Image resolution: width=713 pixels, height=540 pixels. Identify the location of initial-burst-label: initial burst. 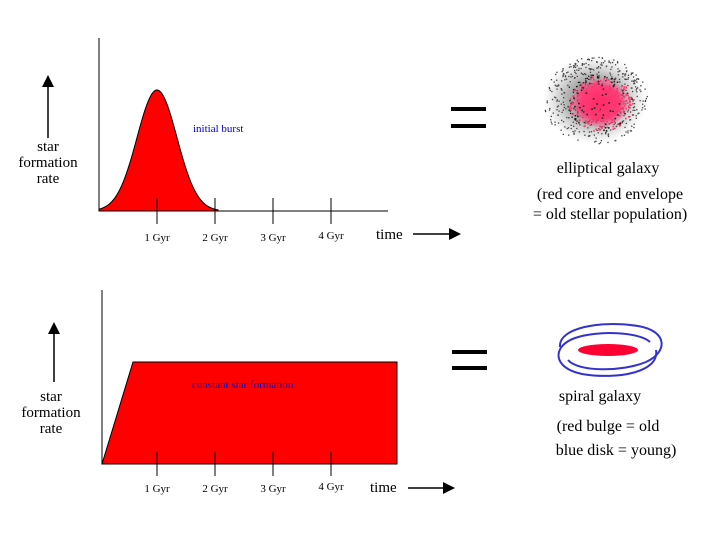
(218, 129).